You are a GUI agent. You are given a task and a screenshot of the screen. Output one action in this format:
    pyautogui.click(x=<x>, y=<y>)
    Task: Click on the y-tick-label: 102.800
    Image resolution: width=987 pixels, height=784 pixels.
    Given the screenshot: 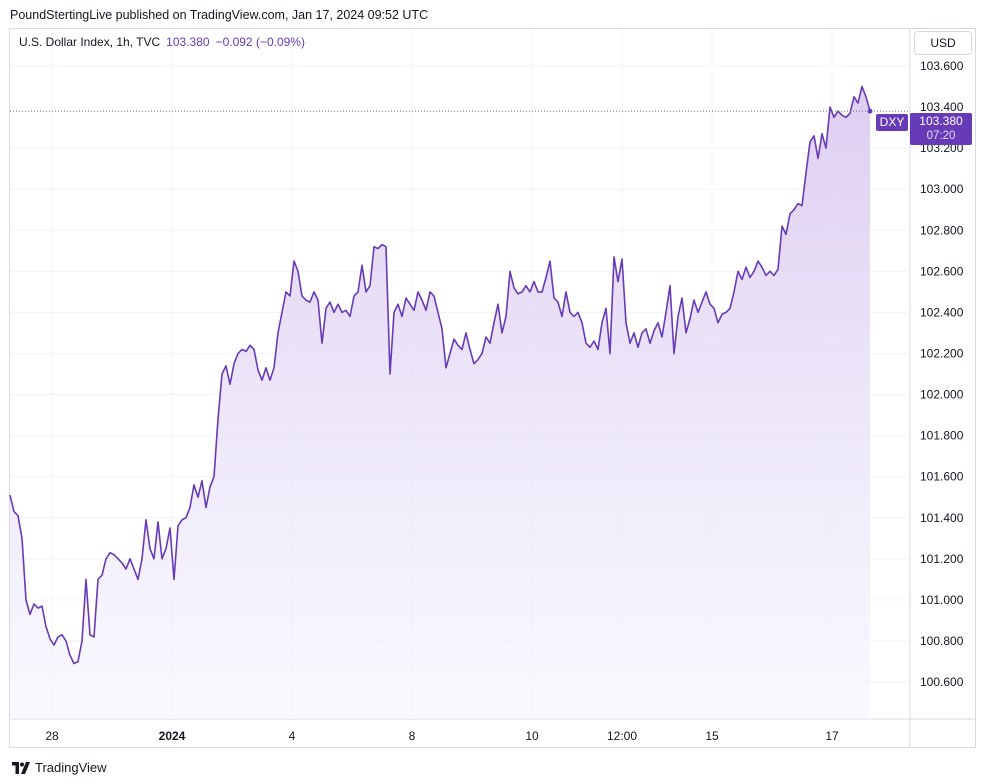 What is the action you would take?
    pyautogui.click(x=942, y=230)
    